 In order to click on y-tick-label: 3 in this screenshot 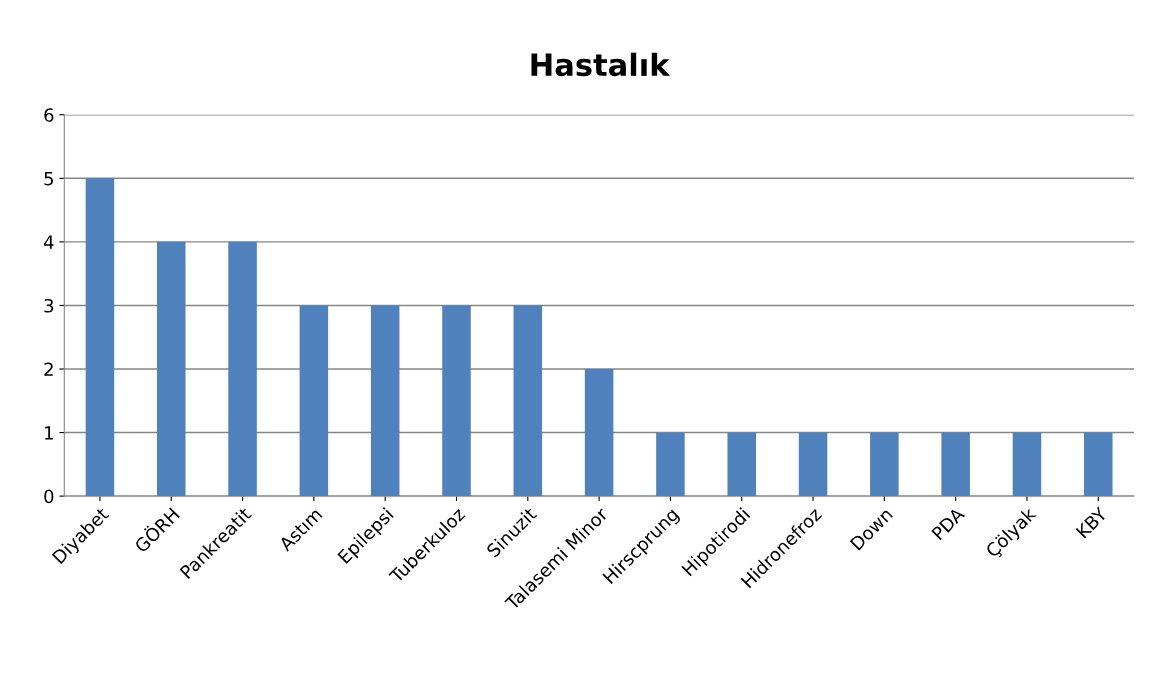, I will do `click(49, 305)`.